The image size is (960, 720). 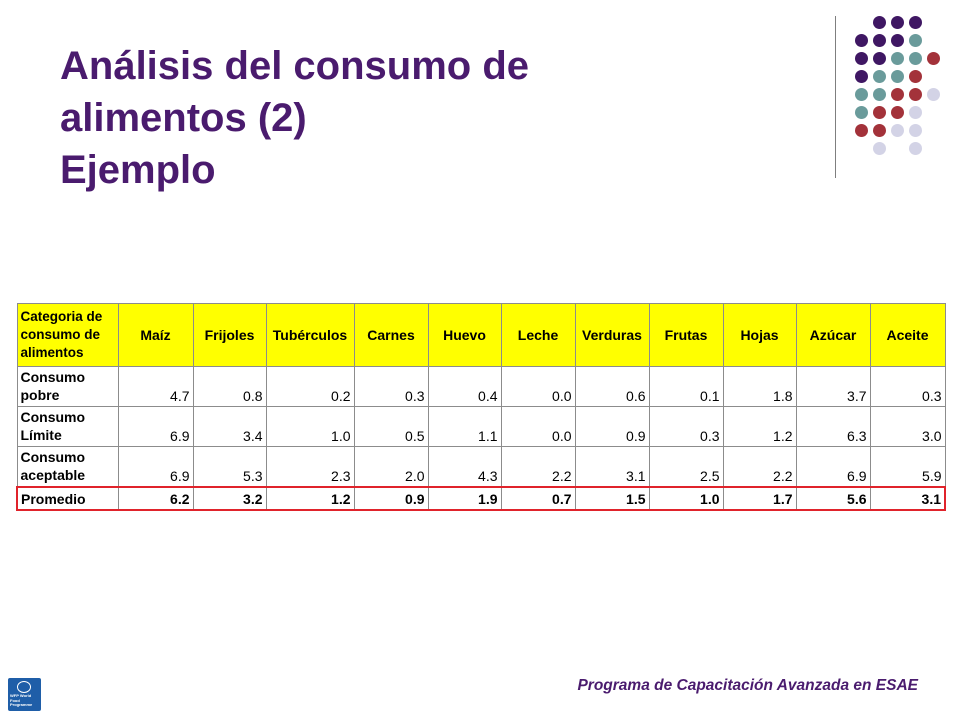 I want to click on header-aceite: Aceite, so click(x=907, y=335).